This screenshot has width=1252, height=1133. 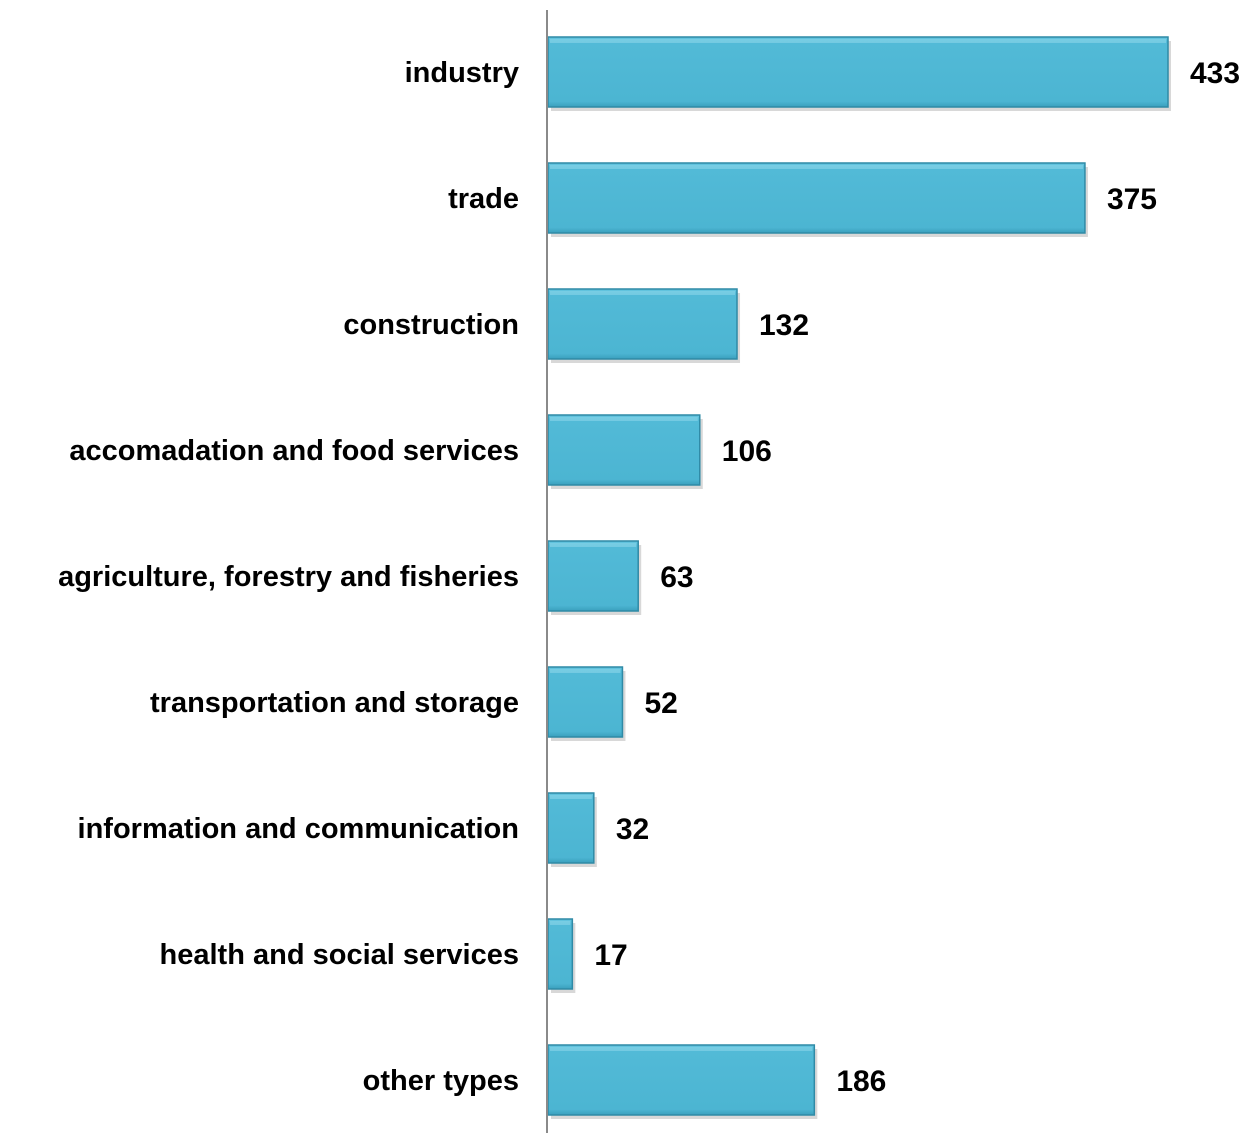 What do you see at coordinates (593, 545) in the screenshot?
I see `bar-highlight-agriculture-forestry-and-fisheries` at bounding box center [593, 545].